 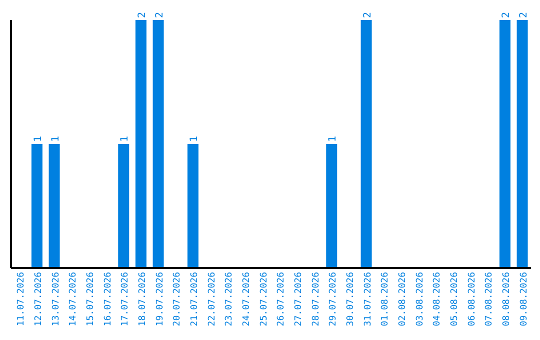 What do you see at coordinates (177, 299) in the screenshot?
I see `x-tick-label: 20.07.2026` at bounding box center [177, 299].